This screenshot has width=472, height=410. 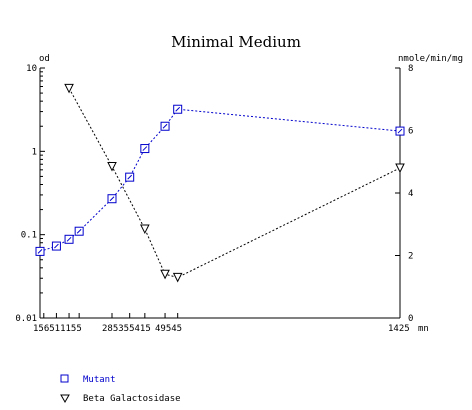 What do you see at coordinates (64, 378) in the screenshot?
I see `legend-mutant-marker` at bounding box center [64, 378].